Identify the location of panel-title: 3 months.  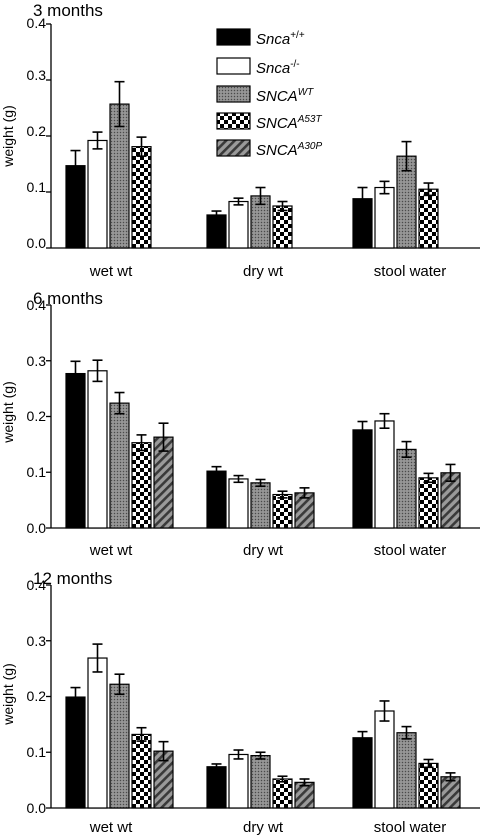
(68, 10).